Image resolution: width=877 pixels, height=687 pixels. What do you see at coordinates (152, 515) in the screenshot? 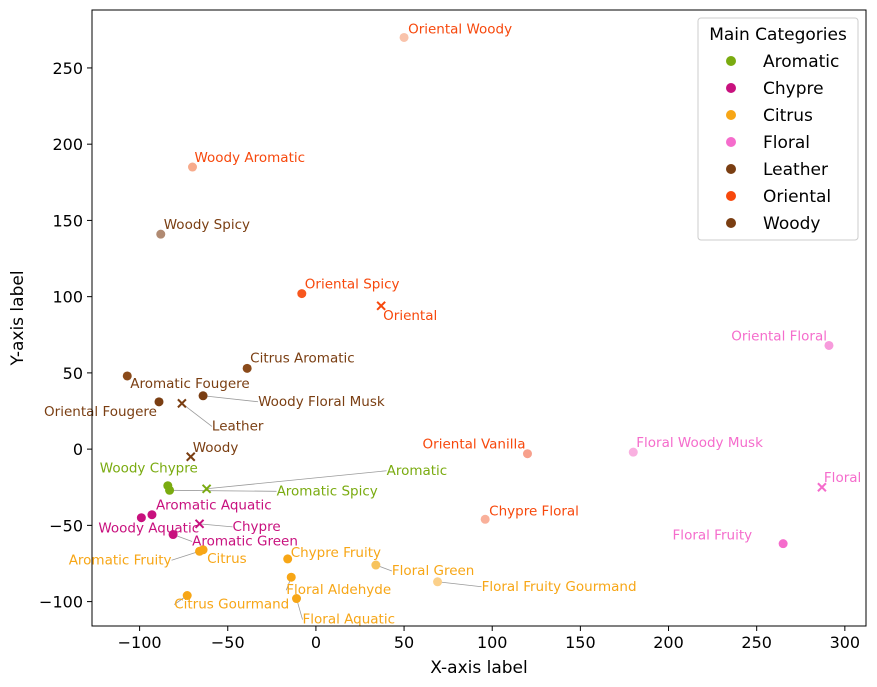
I see `point-marker-aromatic-aquatic` at bounding box center [152, 515].